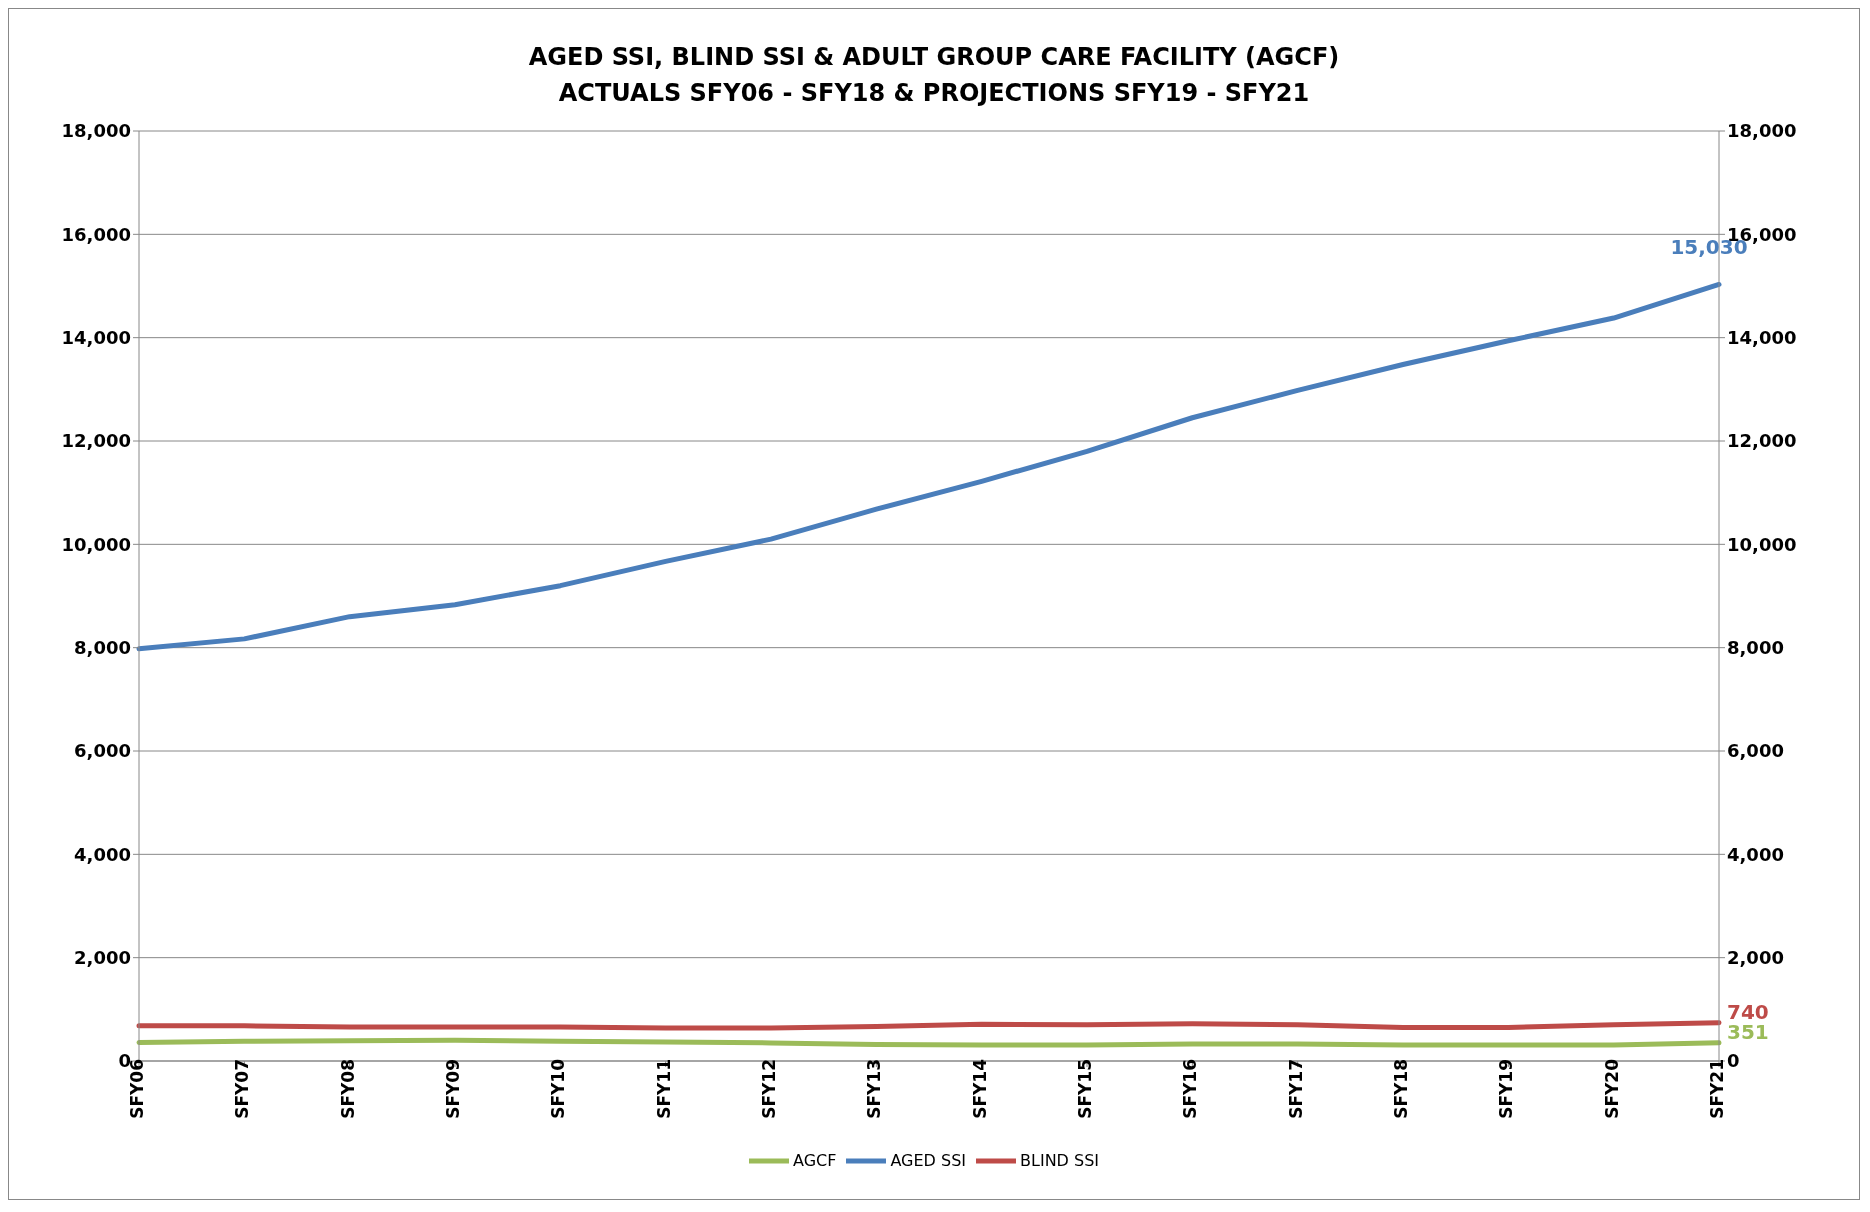  Describe the element at coordinates (1295, 1089) in the screenshot. I see `x-tick-label: SFY17` at that location.